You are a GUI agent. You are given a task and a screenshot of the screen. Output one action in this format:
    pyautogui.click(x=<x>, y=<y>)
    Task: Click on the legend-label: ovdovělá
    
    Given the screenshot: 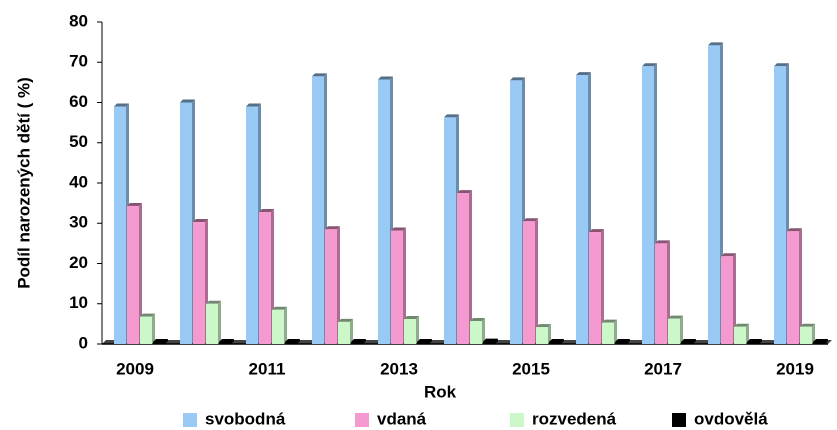 What is the action you would take?
    pyautogui.click(x=731, y=418)
    